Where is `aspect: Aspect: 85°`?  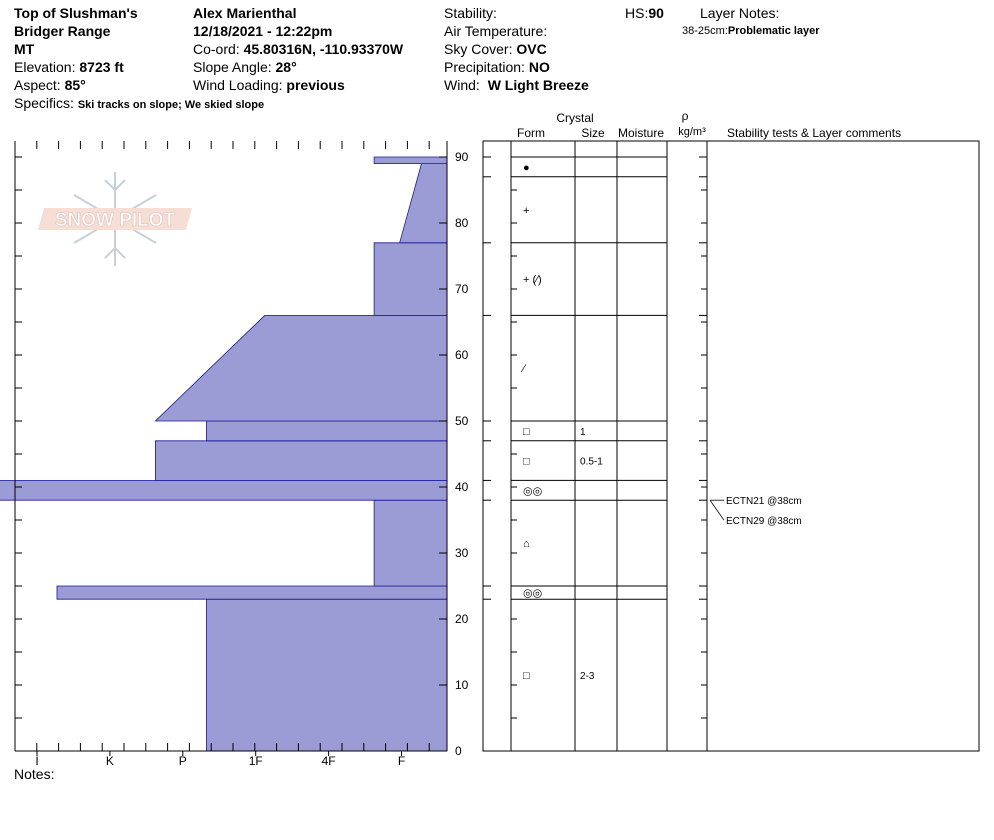 aspect: Aspect: 85° is located at coordinates (50, 85).